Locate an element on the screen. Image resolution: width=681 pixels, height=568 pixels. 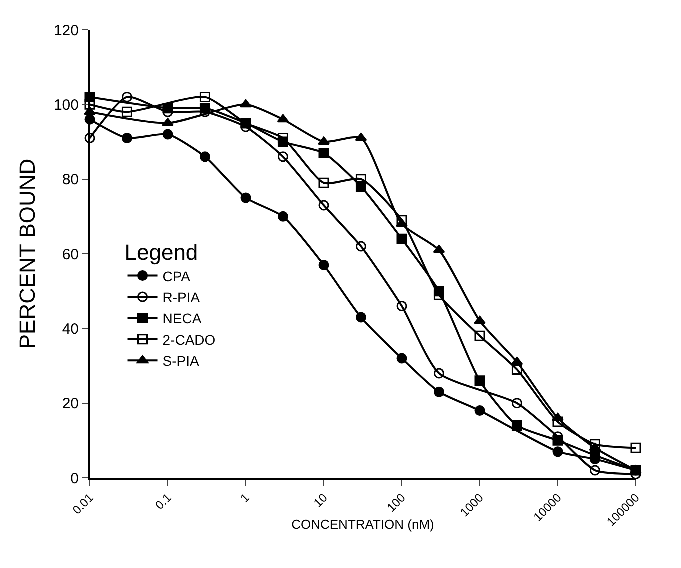
legend-label: R-PIA is located at coordinates (181, 297).